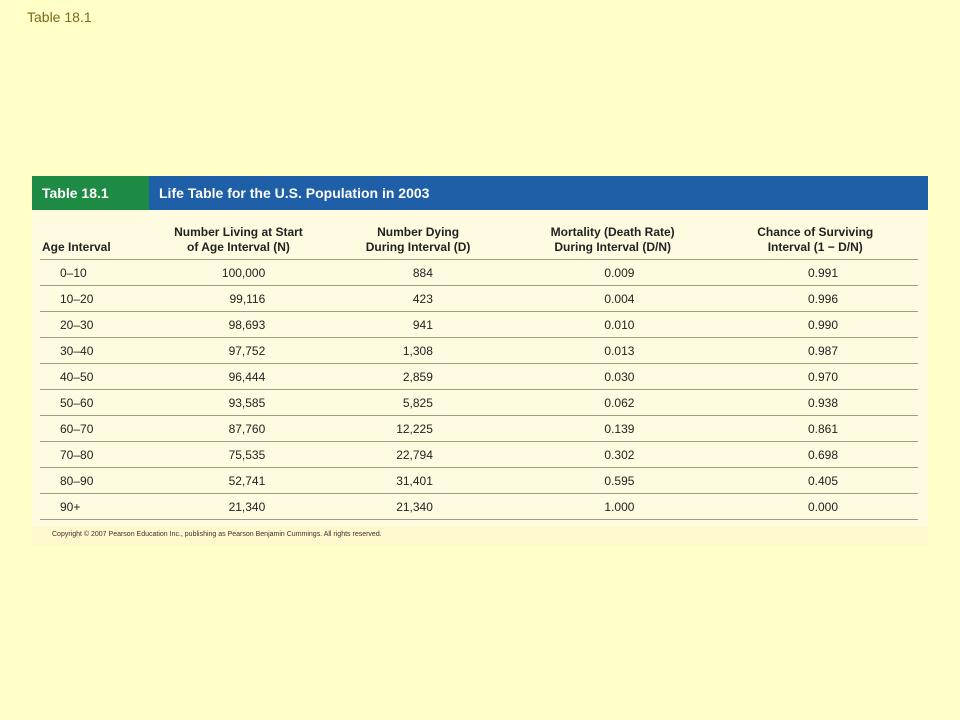 The width and height of the screenshot is (960, 720). I want to click on table-row: 30–40 97,752 1,308 0.013 0.987, so click(479, 350).